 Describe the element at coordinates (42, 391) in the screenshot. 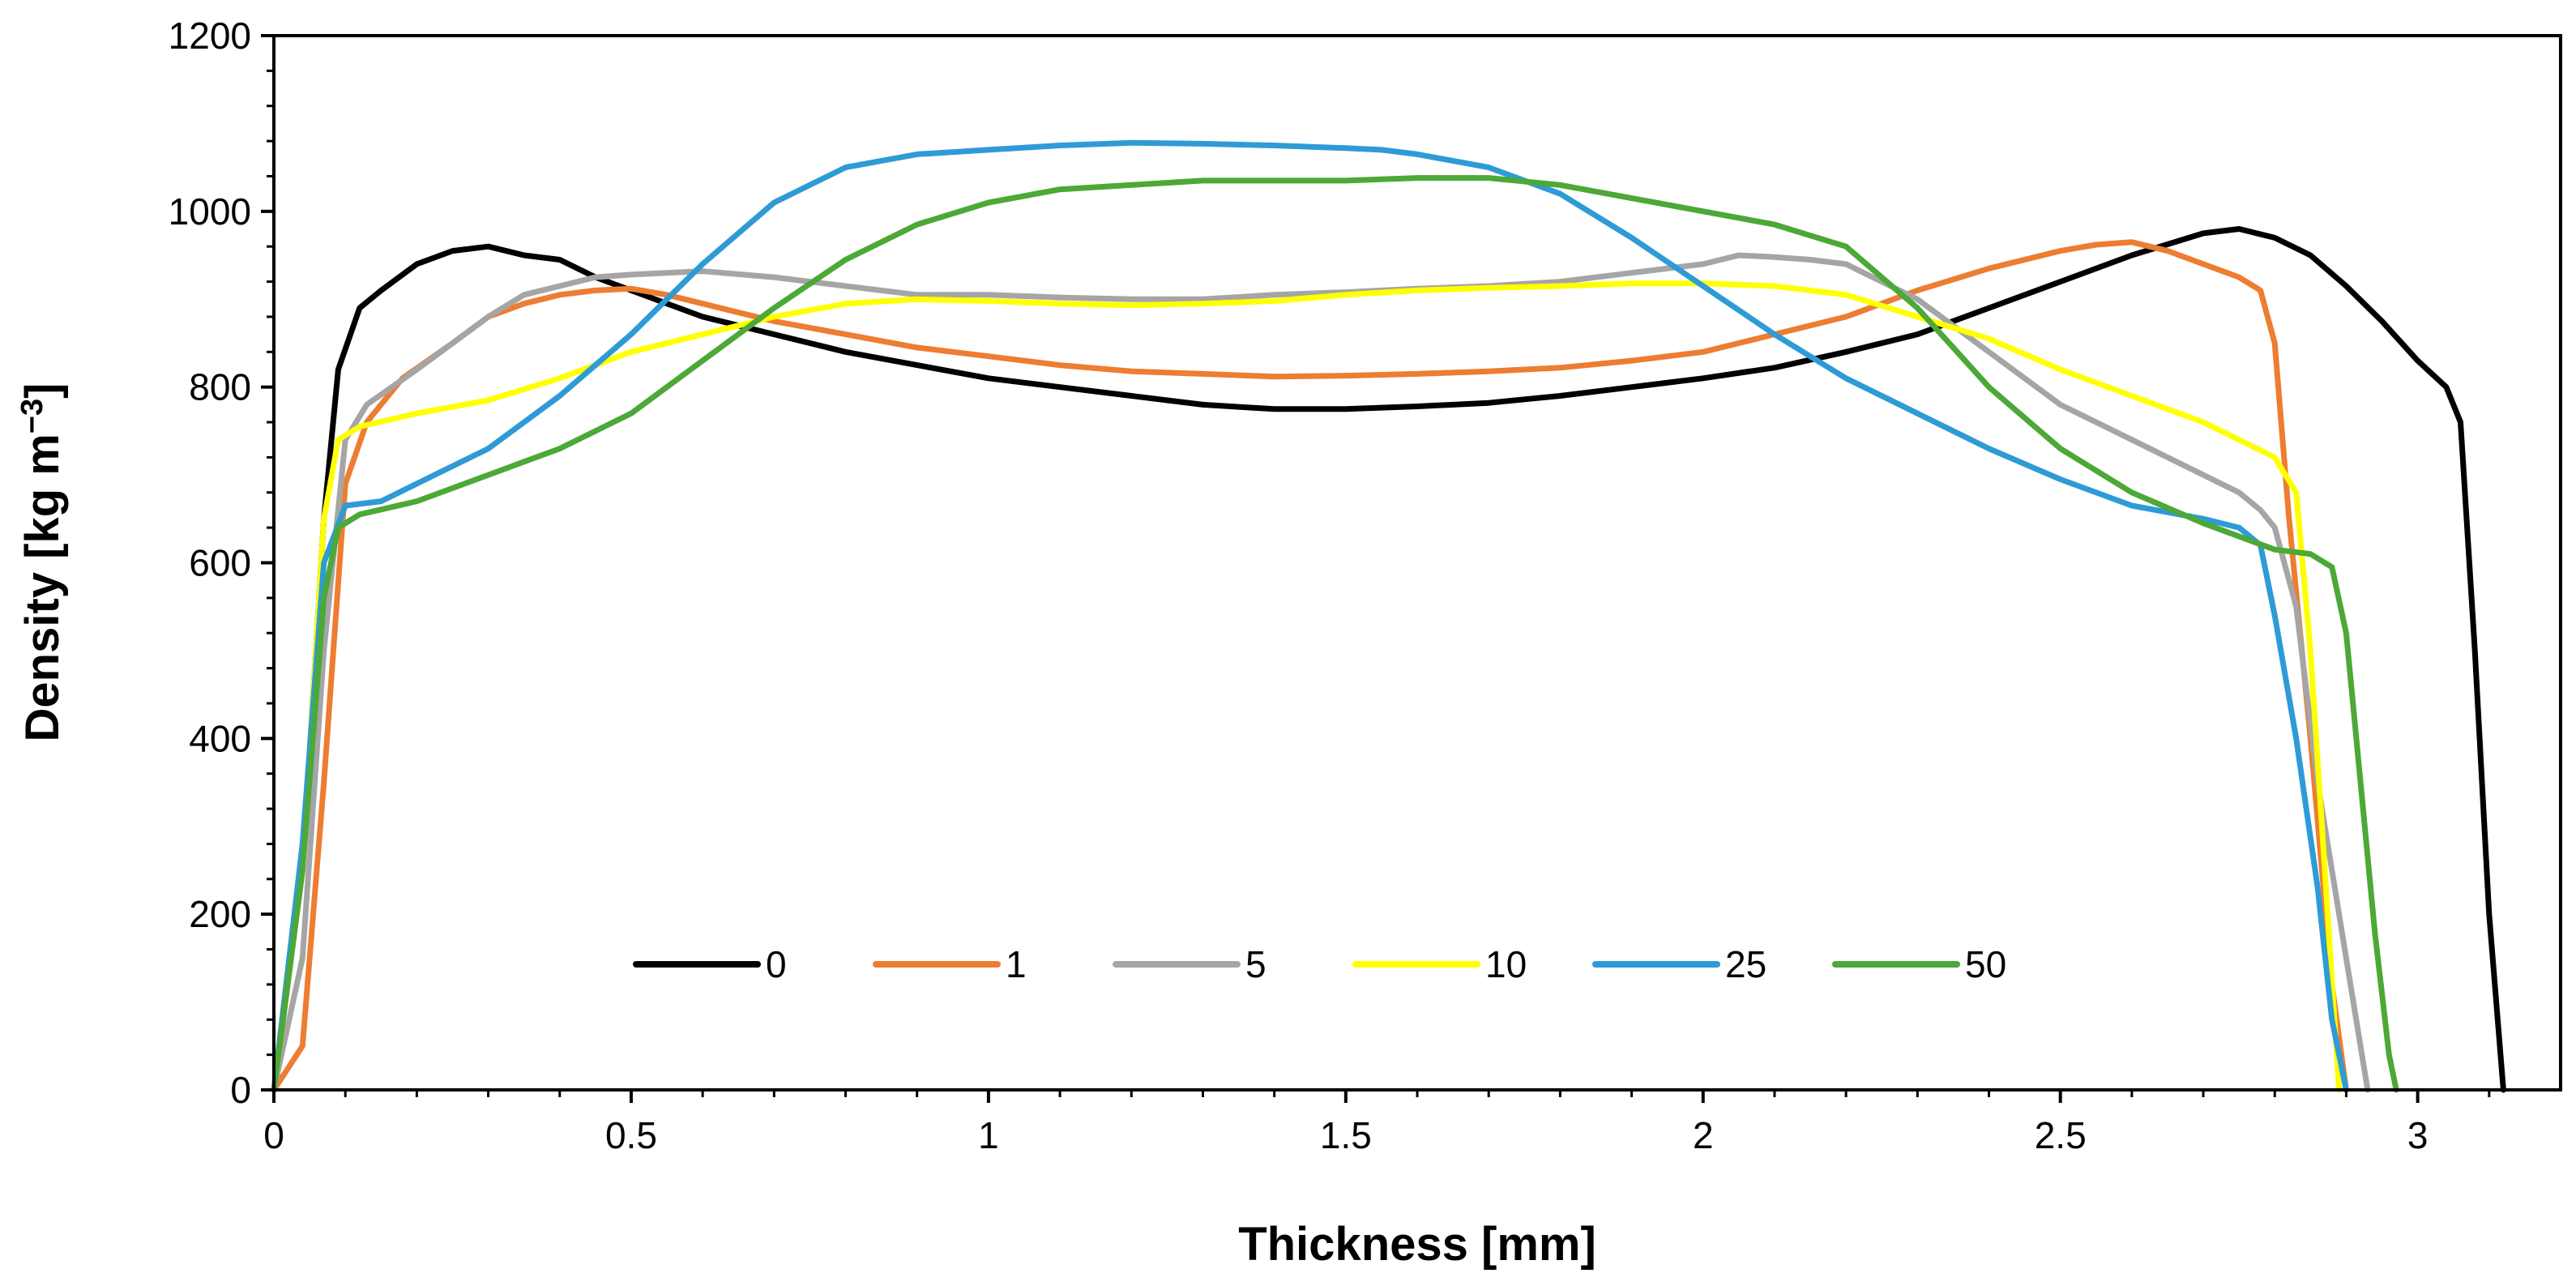

I see `y-axis-title-end: ]` at that location.